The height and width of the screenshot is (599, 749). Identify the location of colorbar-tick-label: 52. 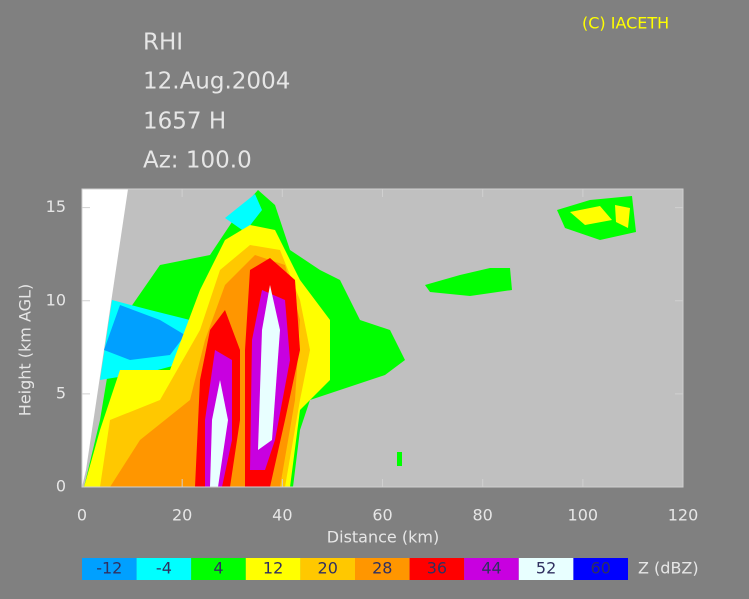
(546, 568).